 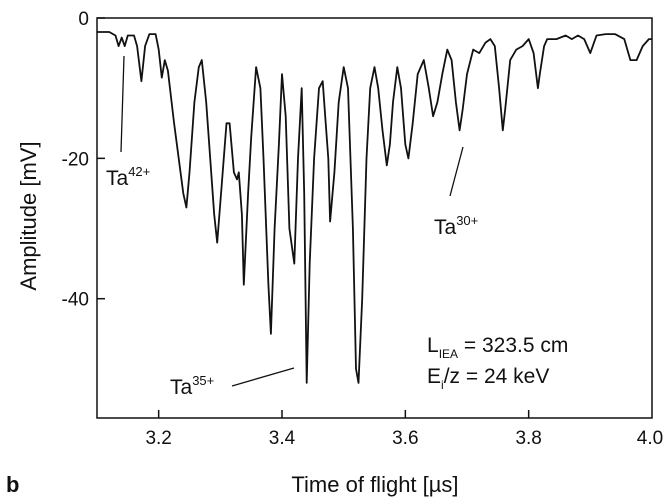 I want to click on parameter-text: Ei/z = 24 keV, so click(x=488, y=378).